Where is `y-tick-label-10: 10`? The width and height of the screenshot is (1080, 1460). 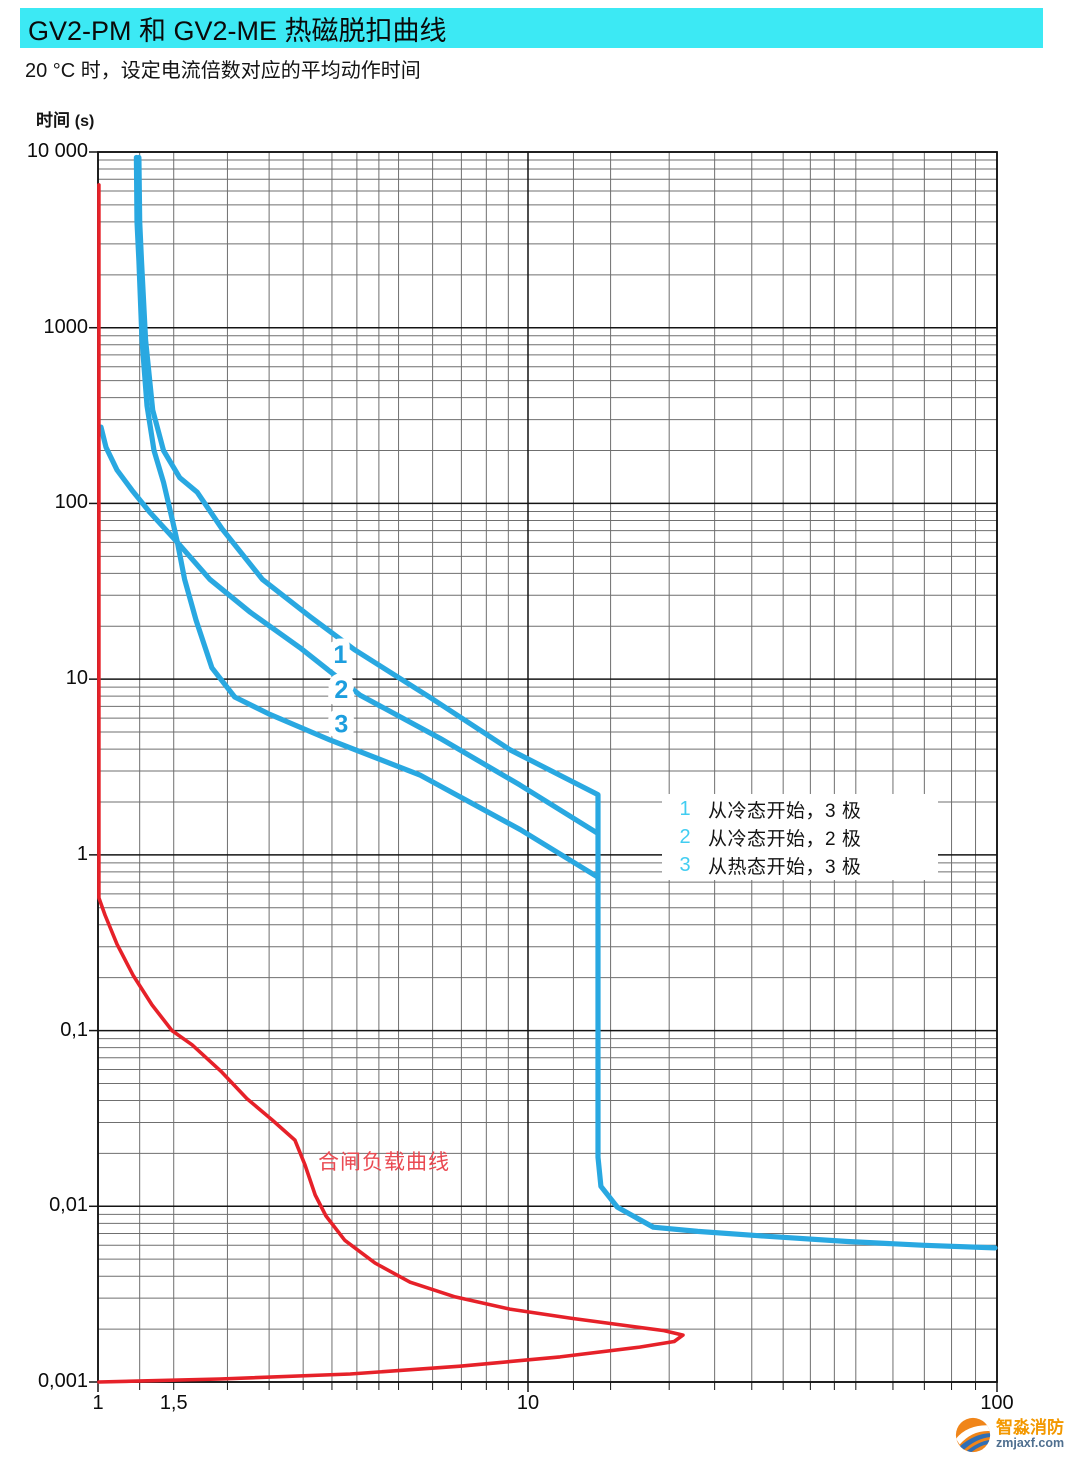 y-tick-label-10: 10 is located at coordinates (76, 678).